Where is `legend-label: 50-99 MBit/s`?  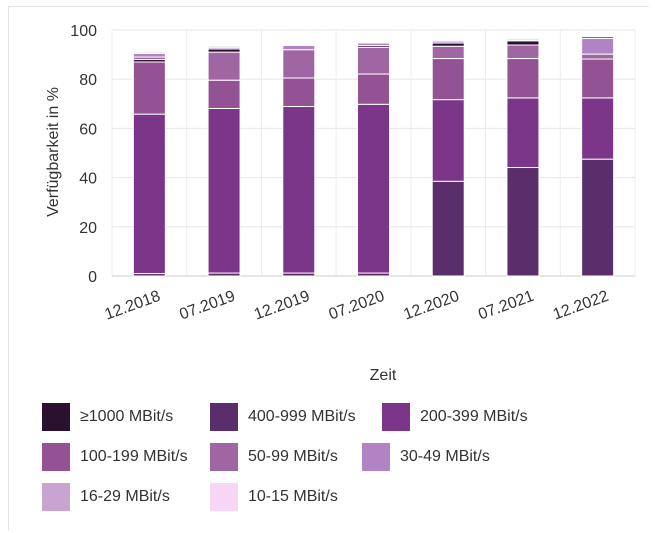
legend-label: 50-99 MBit/s is located at coordinates (293, 456).